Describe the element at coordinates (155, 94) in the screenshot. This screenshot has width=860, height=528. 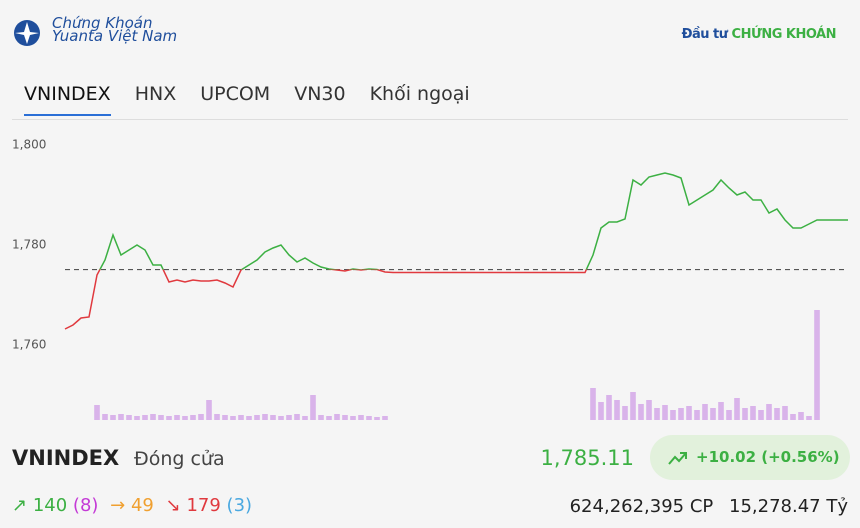
I see `tab: HNX` at that location.